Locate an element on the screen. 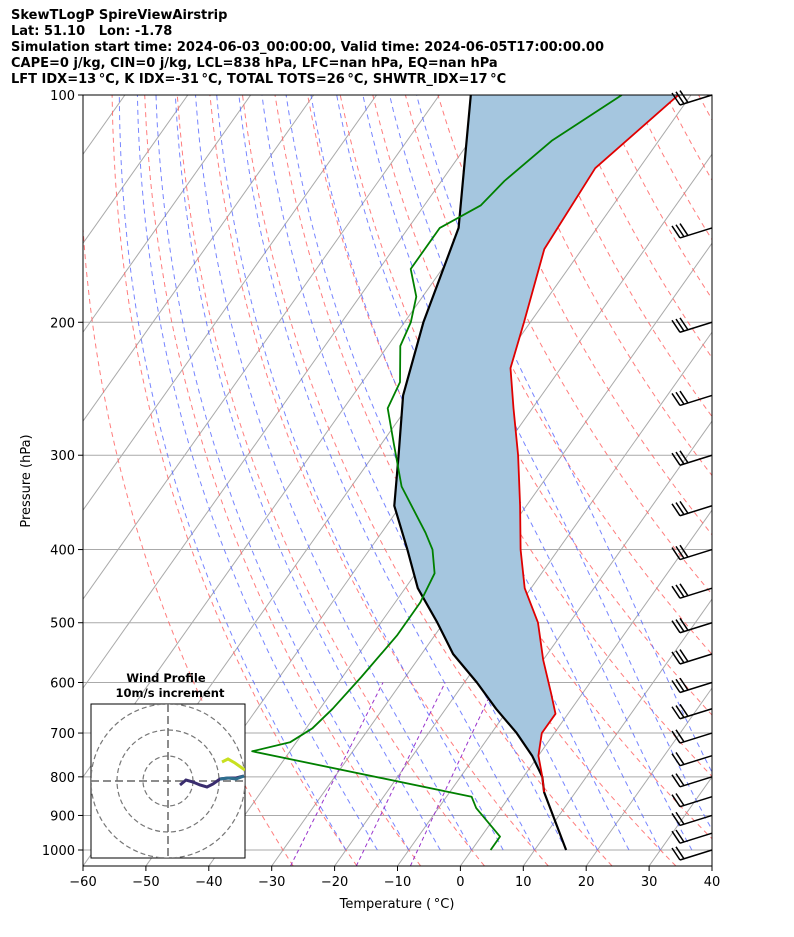 This screenshot has height=937, width=794. x-tick-label: −40 is located at coordinates (208, 882).